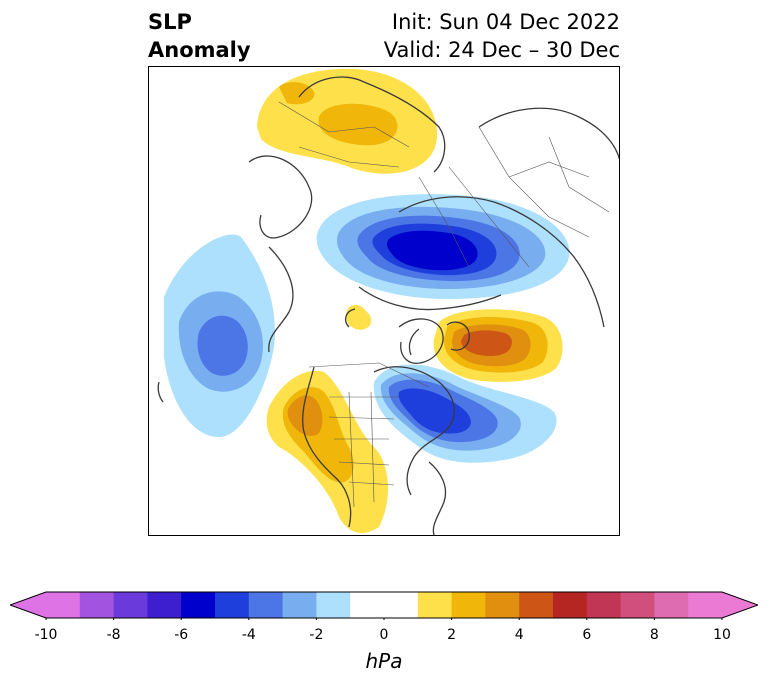 The height and width of the screenshot is (686, 768). Describe the element at coordinates (199, 36) in the screenshot. I see `title-left: SLP Anomaly` at that location.